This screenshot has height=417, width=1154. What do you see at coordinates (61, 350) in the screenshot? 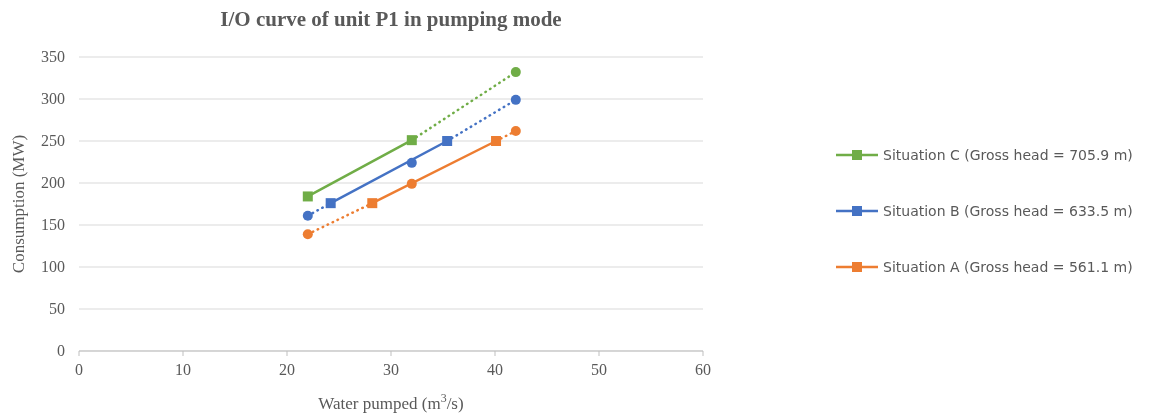
I see `y-tick-label: 0` at bounding box center [61, 350].